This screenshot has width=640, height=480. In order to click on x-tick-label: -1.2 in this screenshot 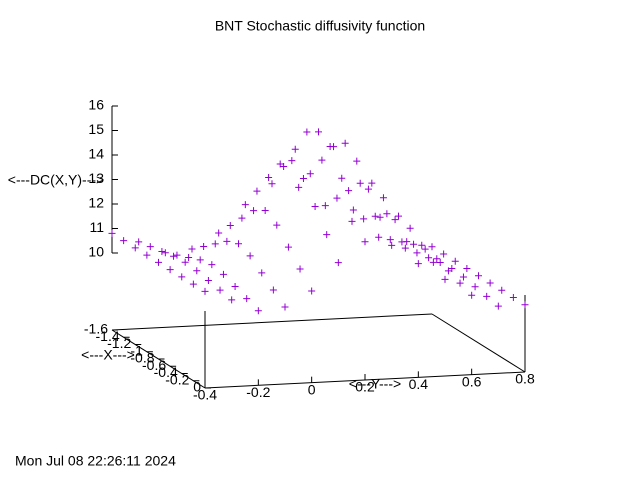, I will do `click(119, 343)`.